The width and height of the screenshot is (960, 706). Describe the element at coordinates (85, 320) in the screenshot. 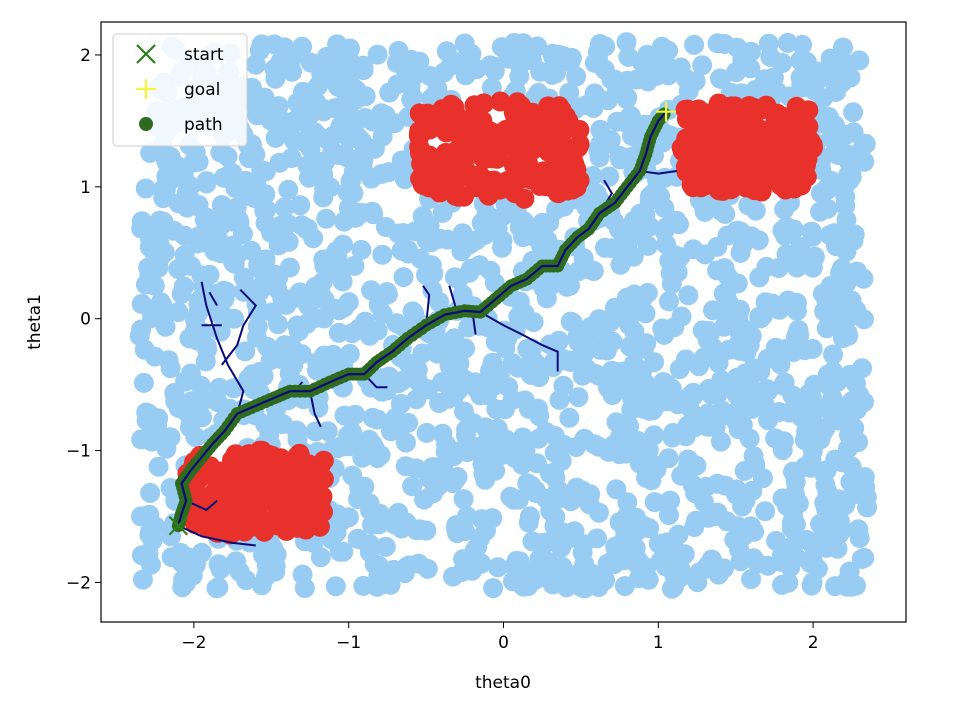

I see `y-tick-label: 0` at that location.